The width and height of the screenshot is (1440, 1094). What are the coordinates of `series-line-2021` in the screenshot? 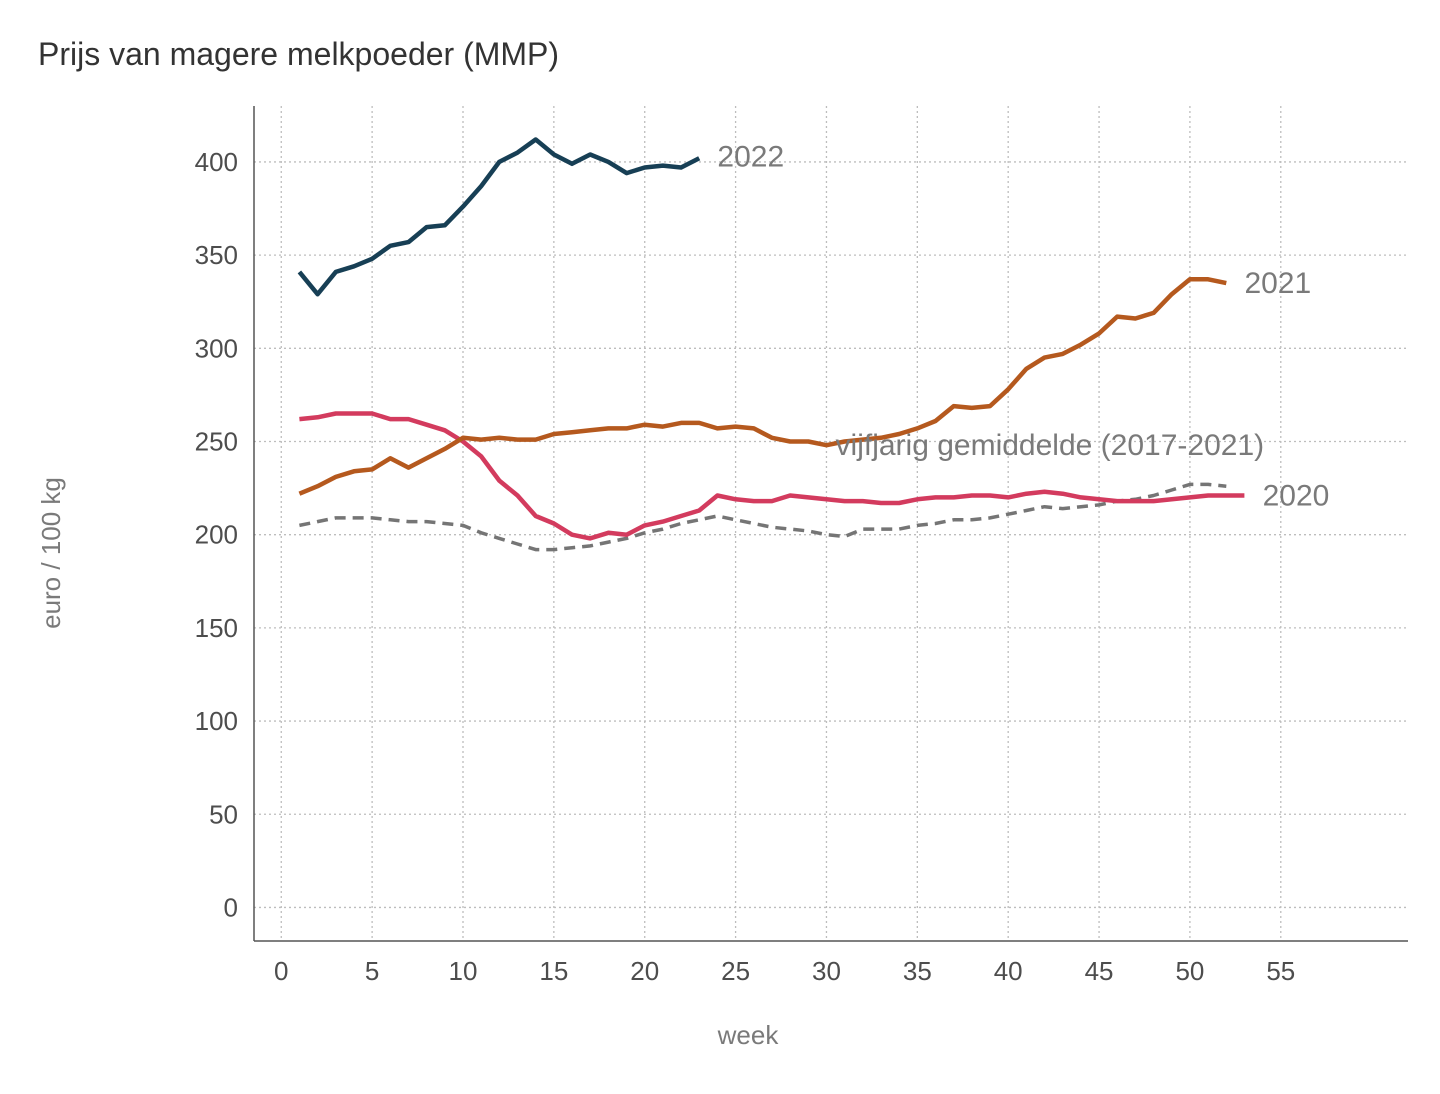 It's located at (762, 386).